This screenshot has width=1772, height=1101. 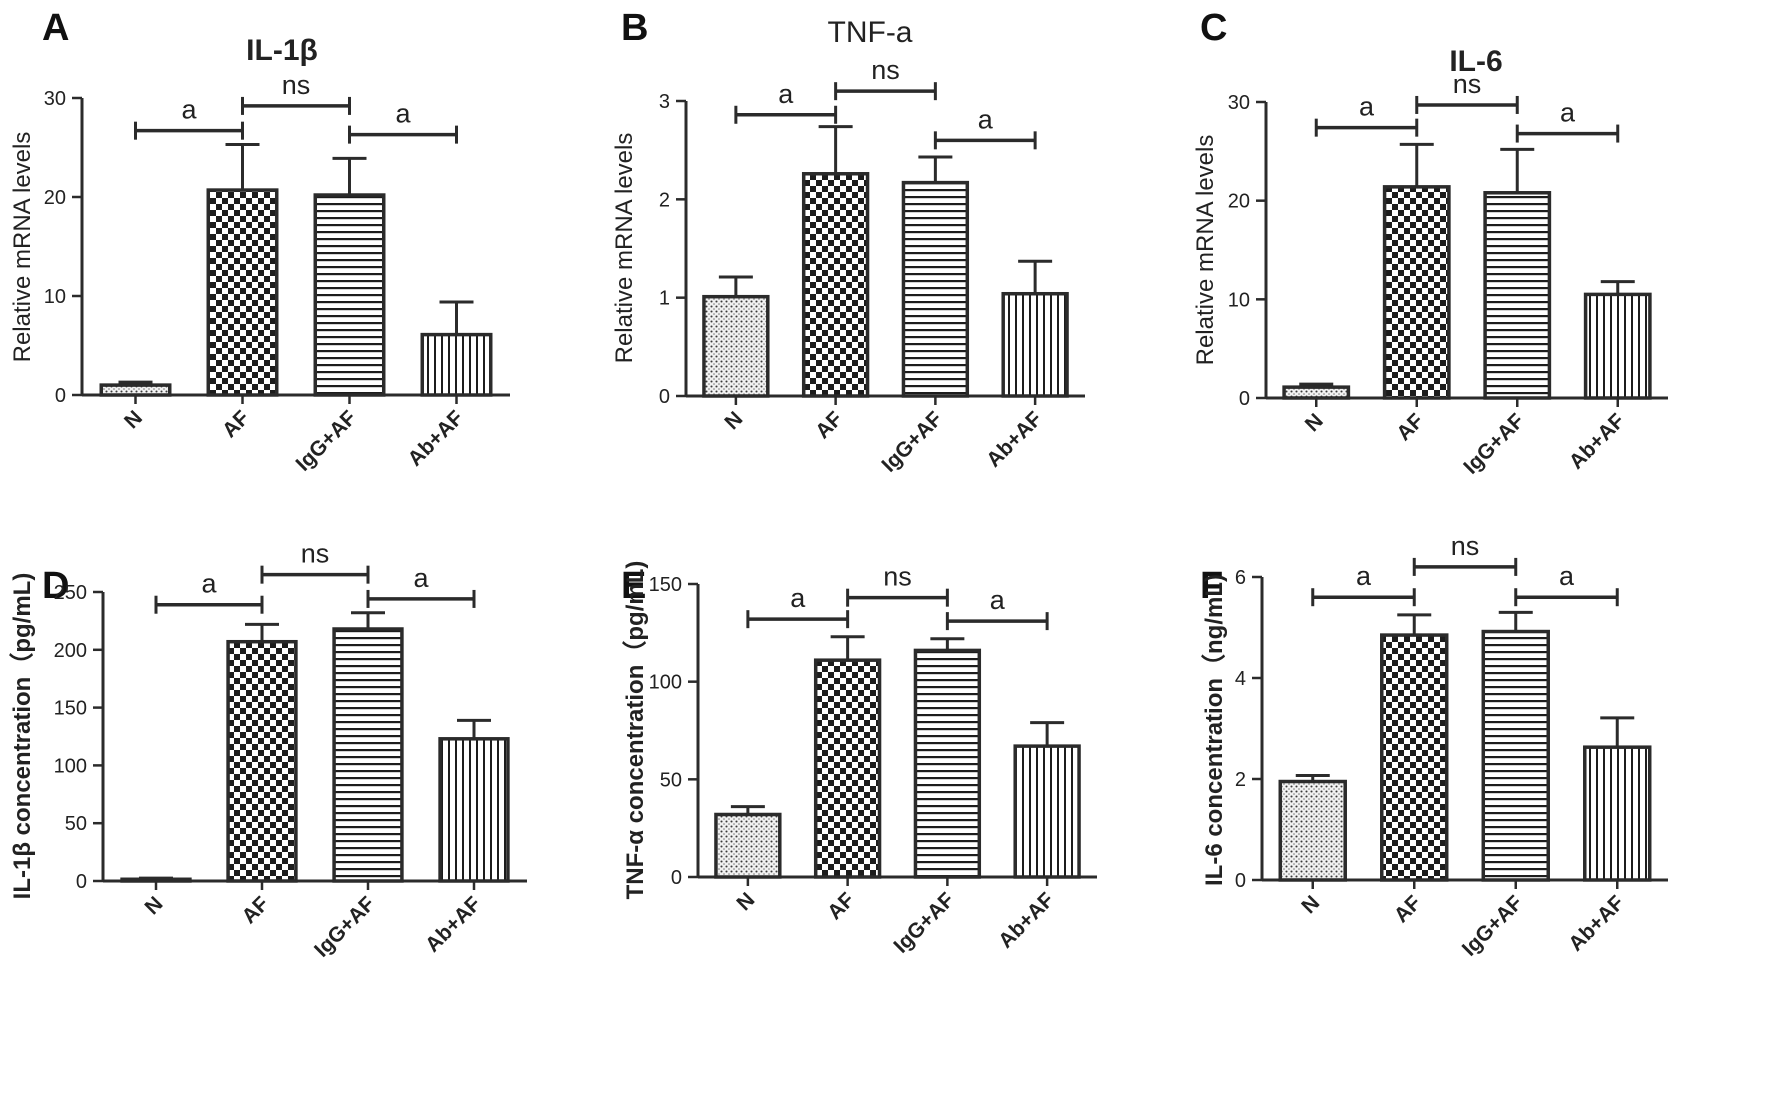 What do you see at coordinates (1214, 730) in the screenshot?
I see `y-axis-label: IL-6 concentration（ng/mL)` at bounding box center [1214, 730].